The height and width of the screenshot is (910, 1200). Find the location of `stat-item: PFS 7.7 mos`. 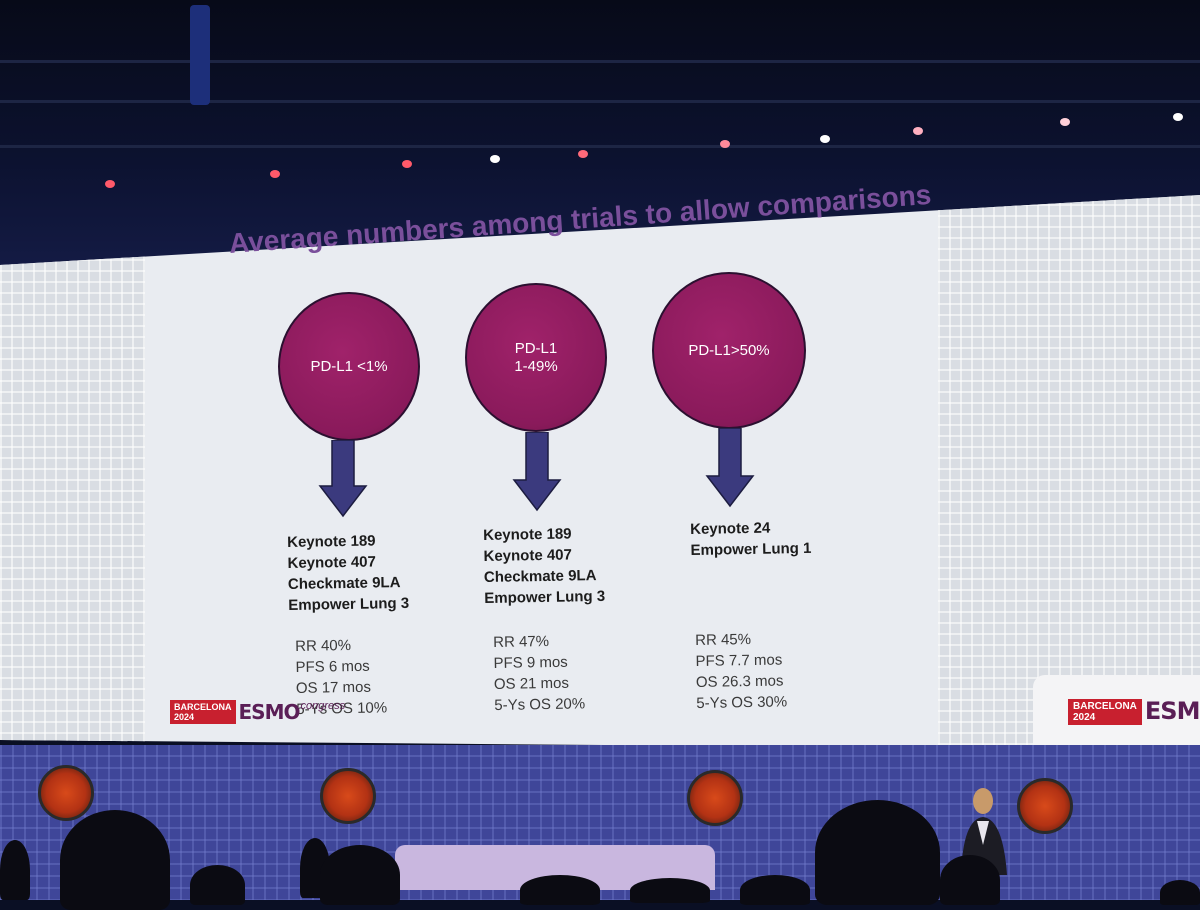

stat-item: PFS 7.7 mos is located at coordinates (739, 660).